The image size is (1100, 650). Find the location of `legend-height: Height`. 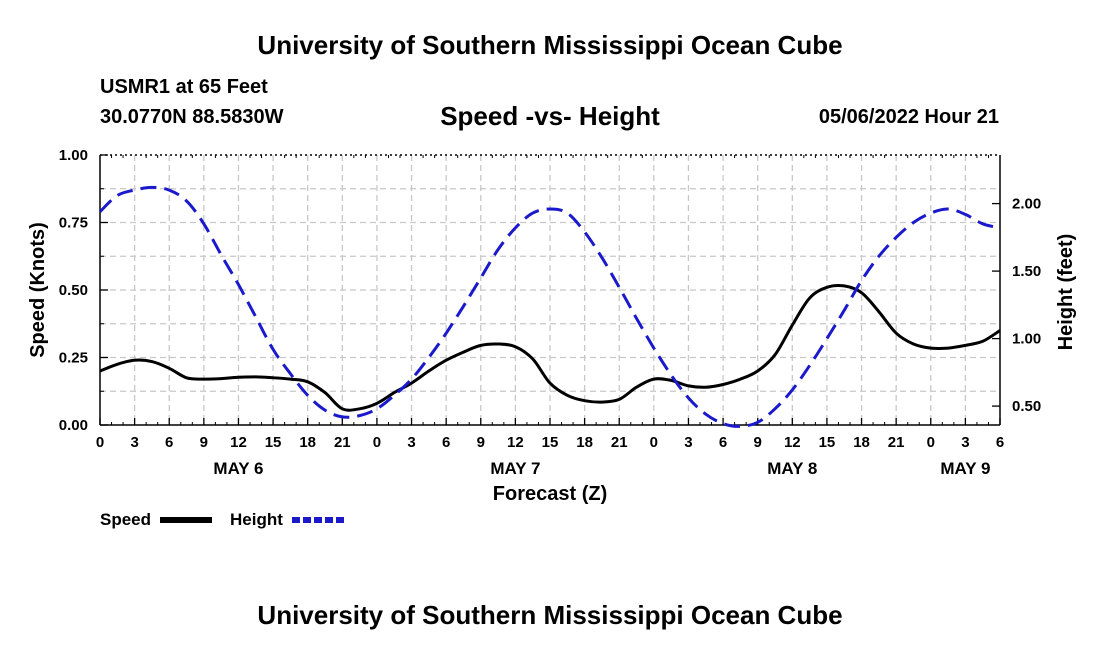

legend-height: Height is located at coordinates (256, 520).